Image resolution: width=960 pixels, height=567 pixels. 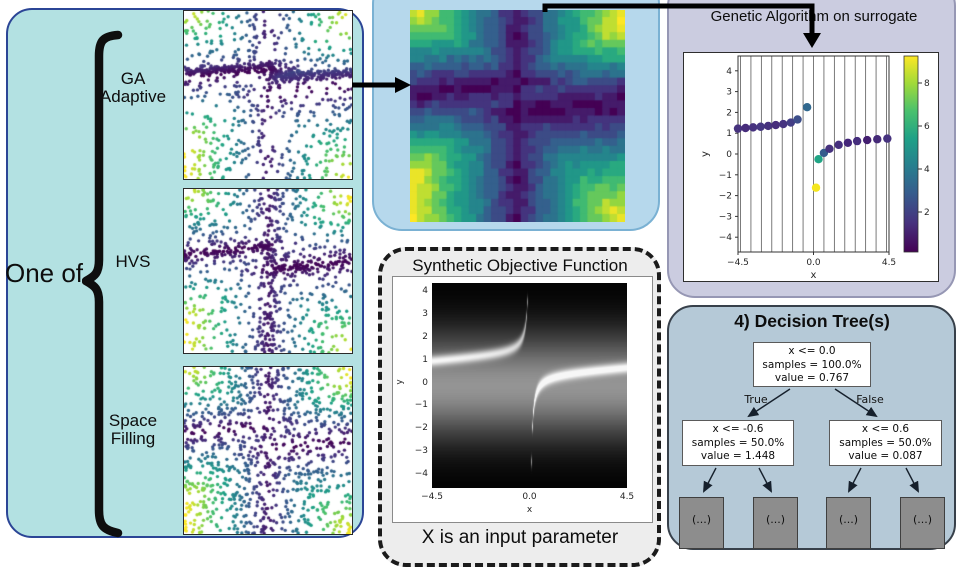 What do you see at coordinates (870, 399) in the screenshot?
I see `tree-false-label: False` at bounding box center [870, 399].